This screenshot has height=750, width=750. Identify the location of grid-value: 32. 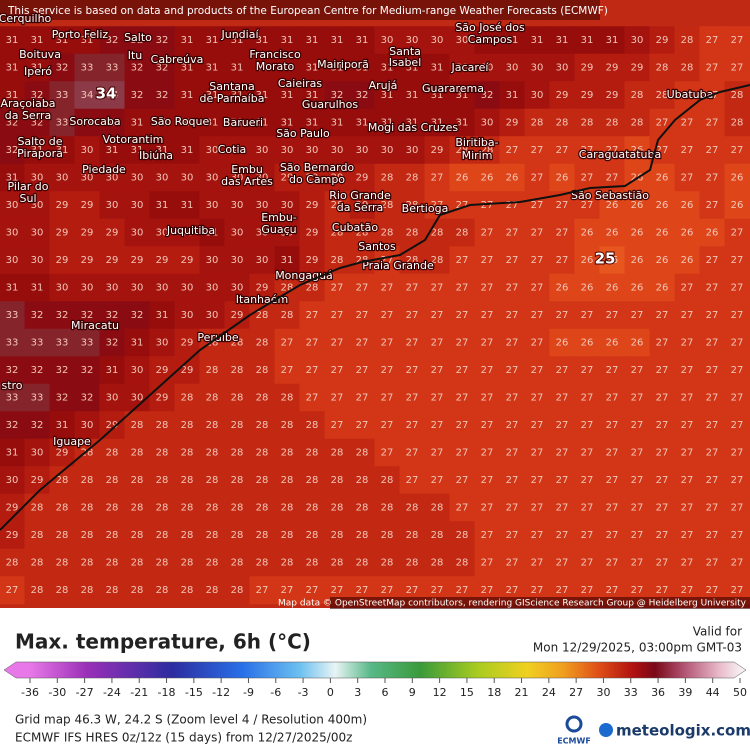
(112, 315).